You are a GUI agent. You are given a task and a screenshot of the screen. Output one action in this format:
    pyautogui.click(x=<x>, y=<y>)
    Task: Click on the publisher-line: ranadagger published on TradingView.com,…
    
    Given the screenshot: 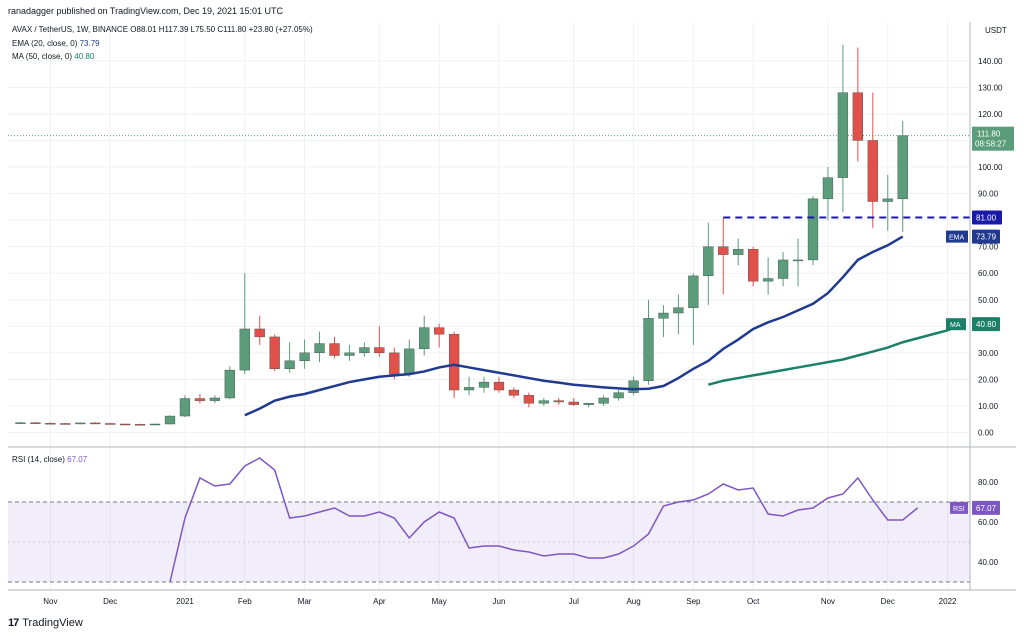 What is the action you would take?
    pyautogui.click(x=146, y=11)
    